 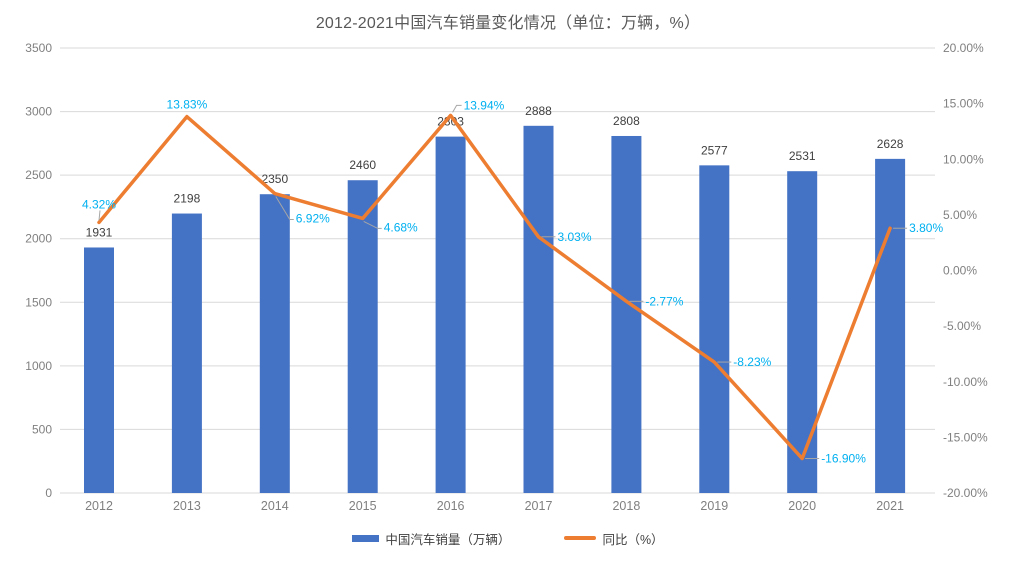 I want to click on bar-value-label: 2577, so click(x=714, y=150).